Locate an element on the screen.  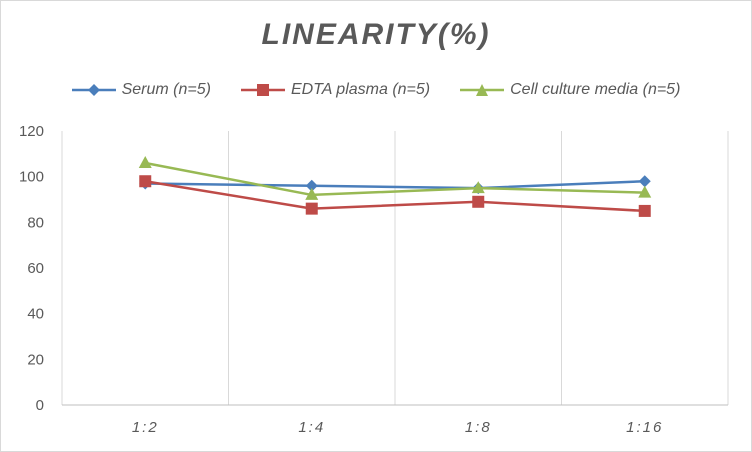
y-tick-label-80: 80 is located at coordinates (35, 222).